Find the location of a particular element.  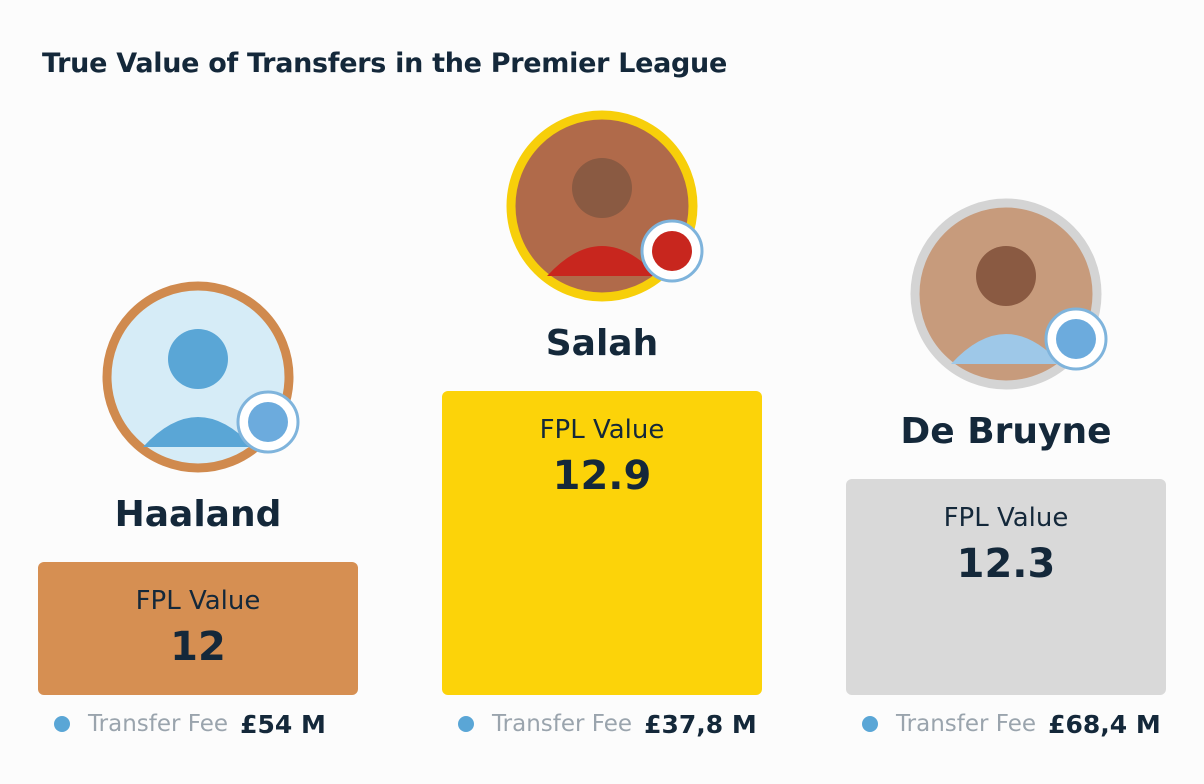

fee-row: Transfer Fee £37,8 M is located at coordinates (607, 724).